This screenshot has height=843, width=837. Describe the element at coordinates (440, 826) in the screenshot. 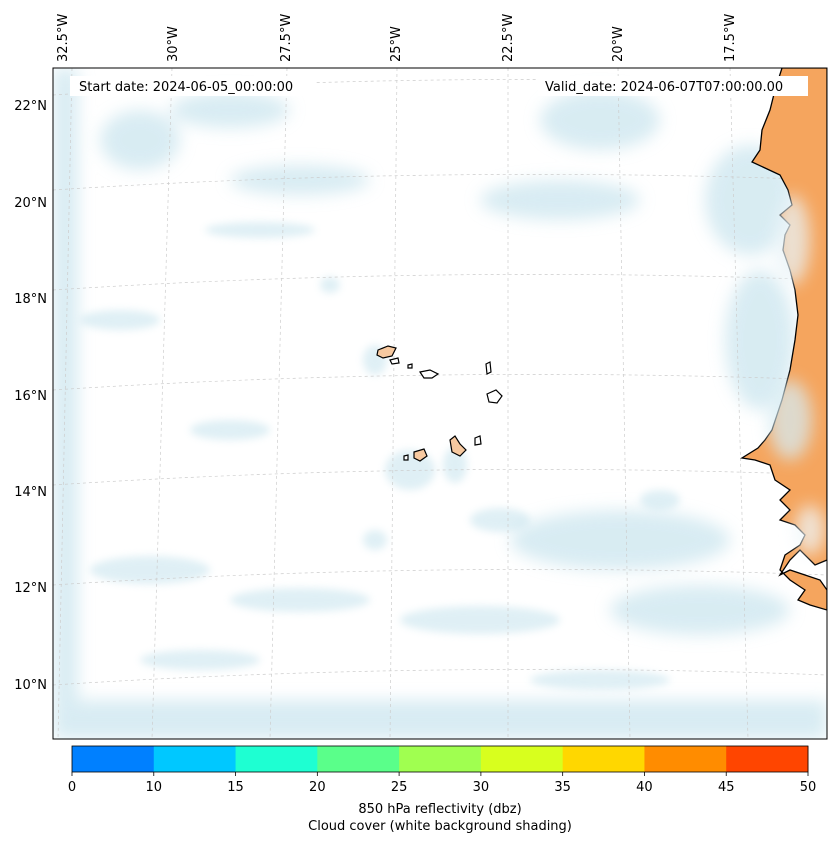

I see `colorbar-sublabel: Cloud cover (white background shading)` at that location.